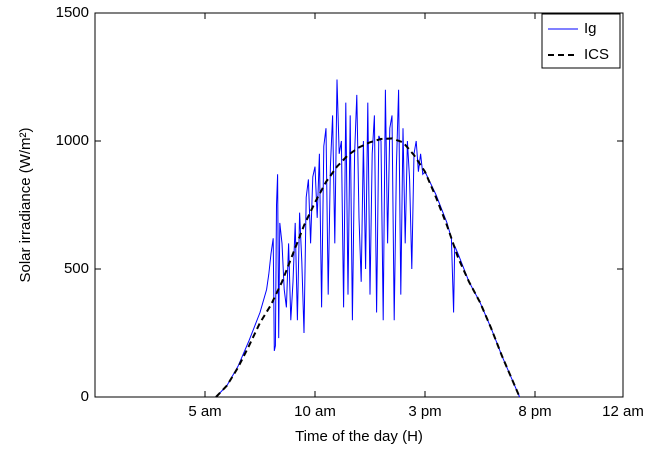 Image resolution: width=657 pixels, height=449 pixels. What do you see at coordinates (72, 12) in the screenshot?
I see `y-tick-label: 1500` at bounding box center [72, 12].